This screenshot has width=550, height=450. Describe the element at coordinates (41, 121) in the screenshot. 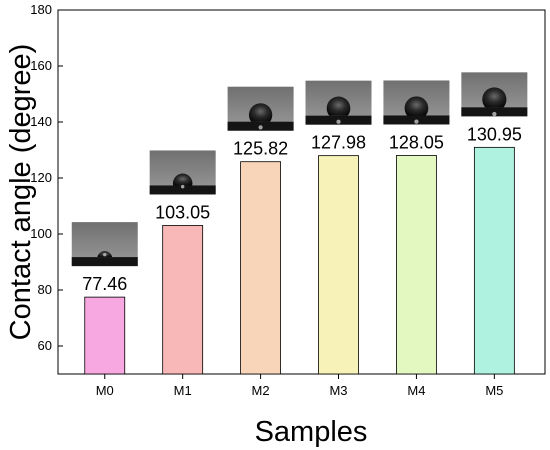

I see `y-tick-label: 140` at that location.